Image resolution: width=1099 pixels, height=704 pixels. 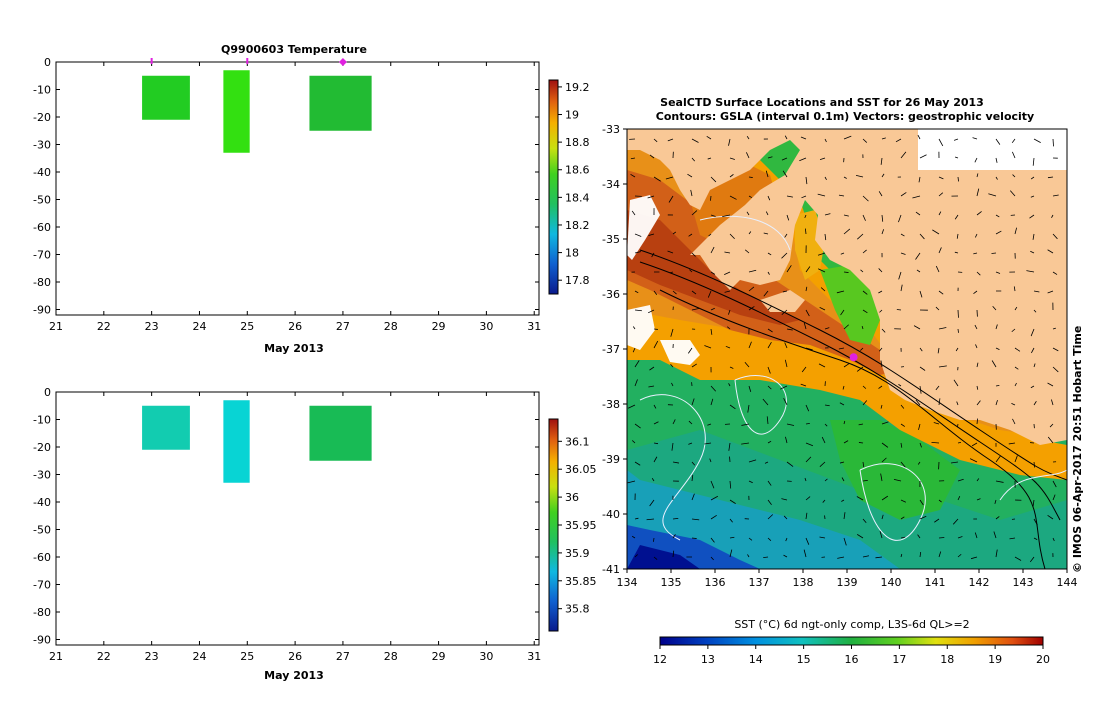 What do you see at coordinates (611, 349) in the screenshot?
I see `lat-tick-label: -37` at bounding box center [611, 349].